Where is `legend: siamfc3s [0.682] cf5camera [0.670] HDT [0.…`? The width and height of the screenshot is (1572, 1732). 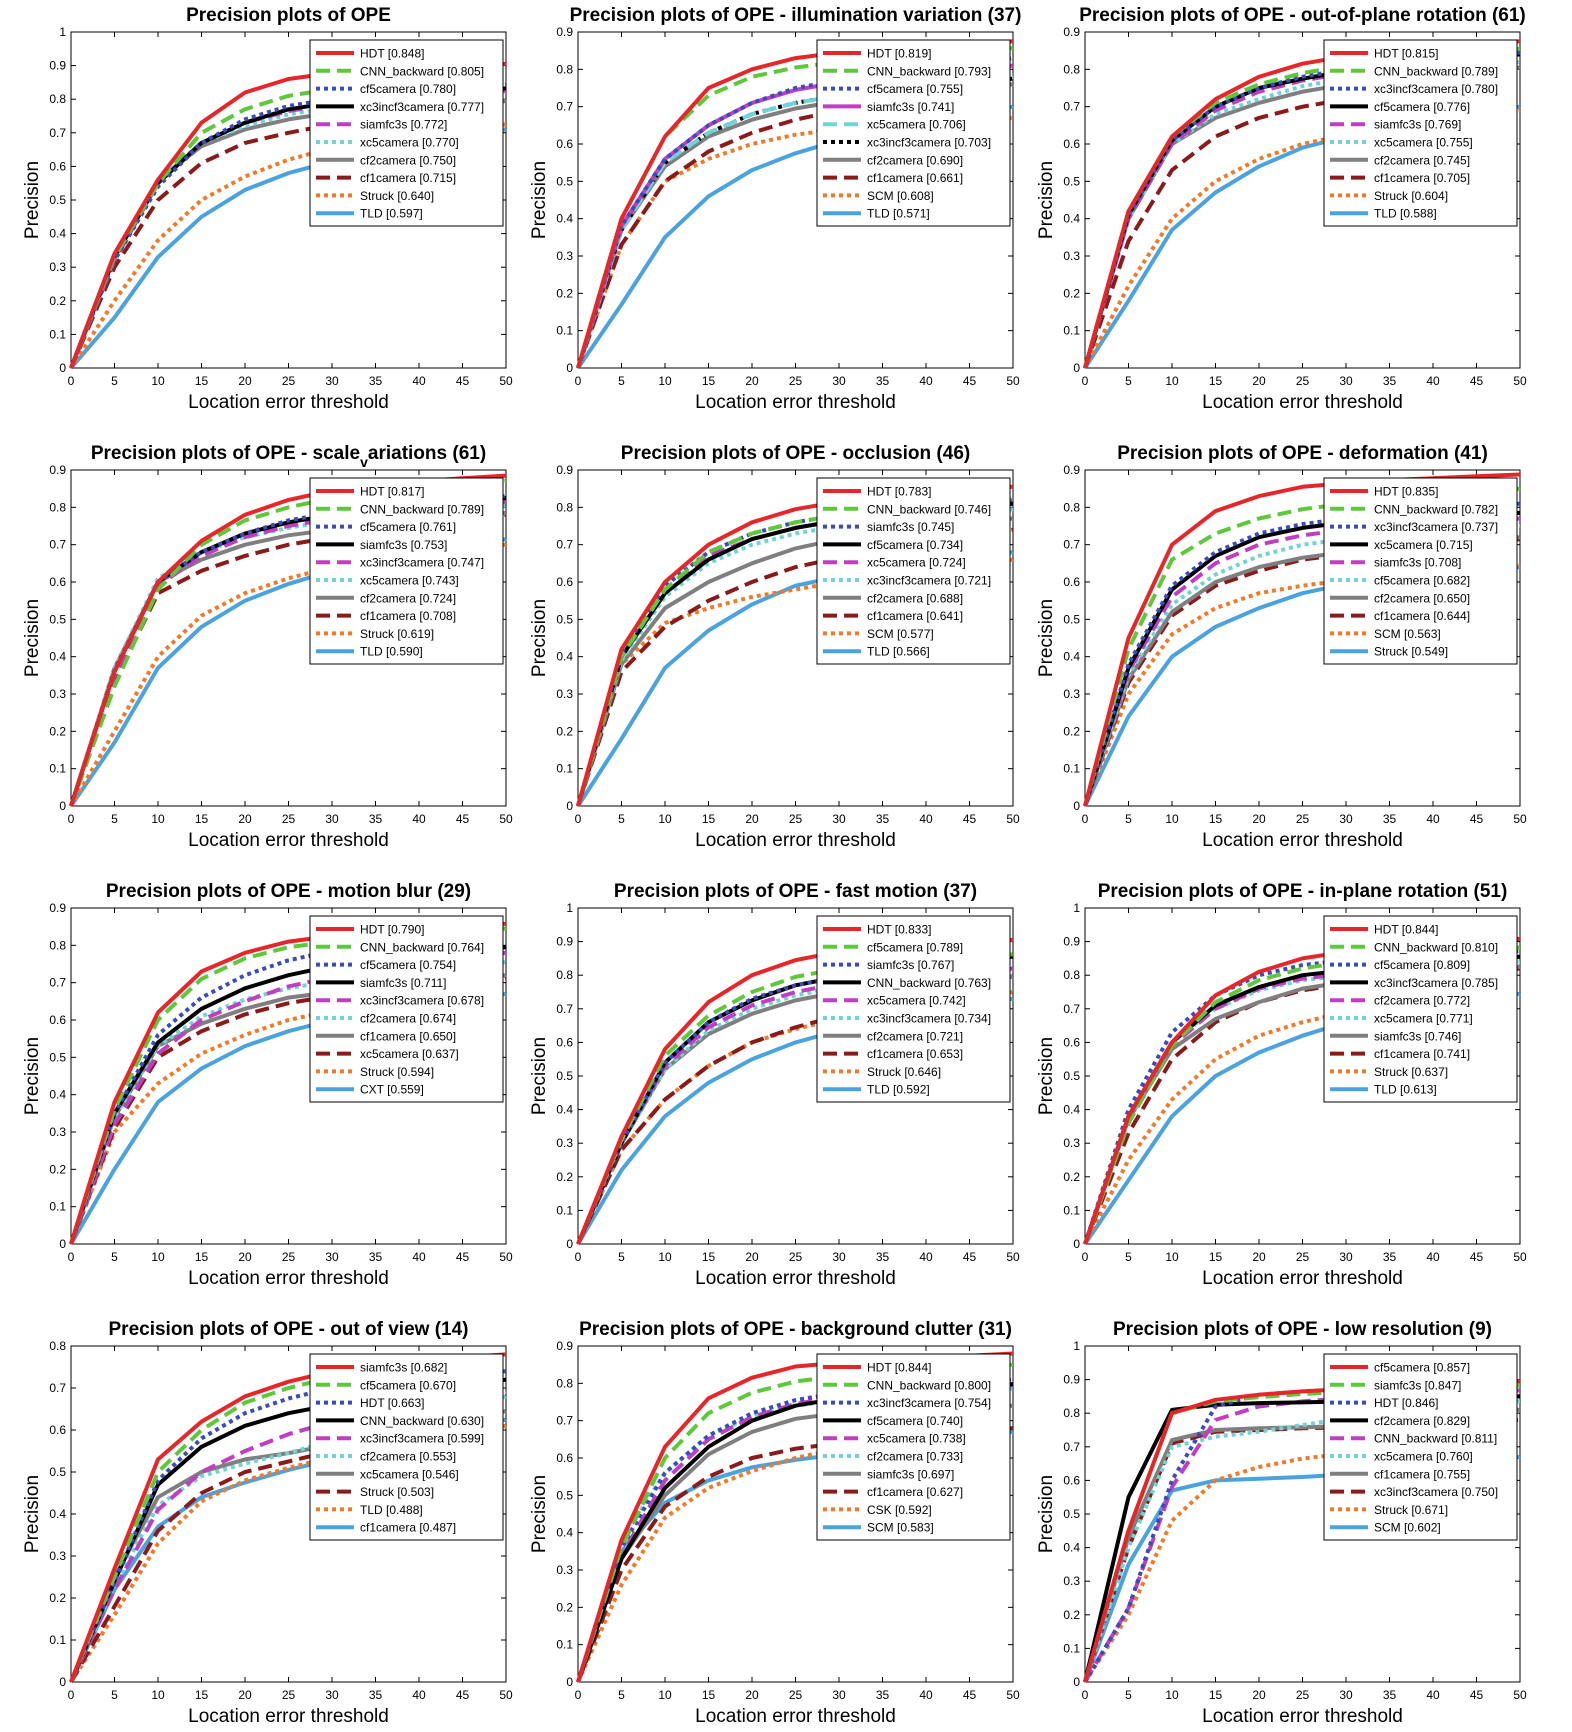
legend: siamfc3s [0.682] cf5camera [0.670] HDT [0.… is located at coordinates (406, 1447).